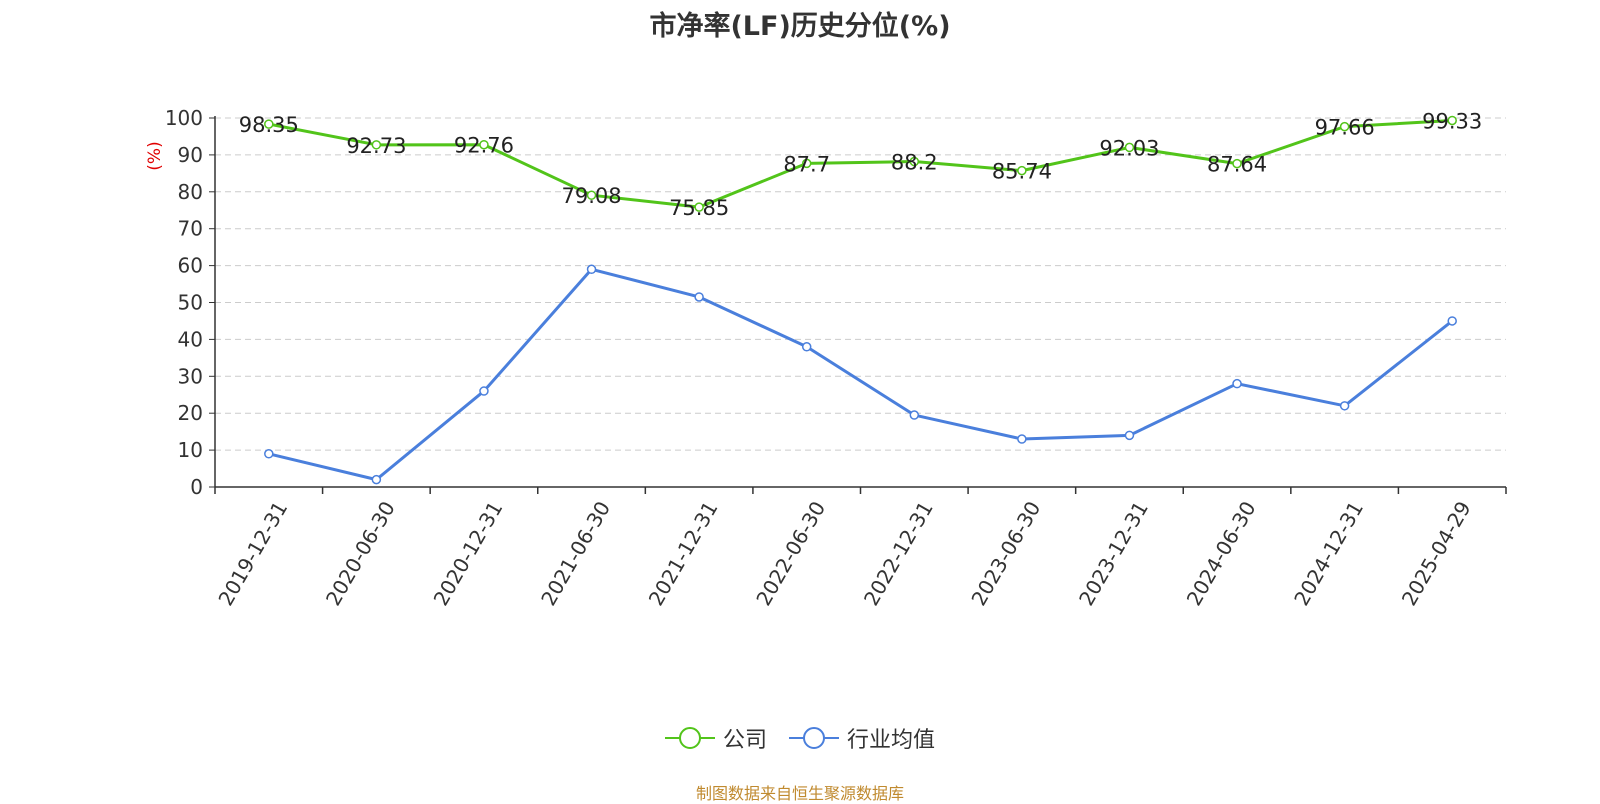 The width and height of the screenshot is (1600, 804). I want to click on y-tick-label: 0, so click(196, 487).